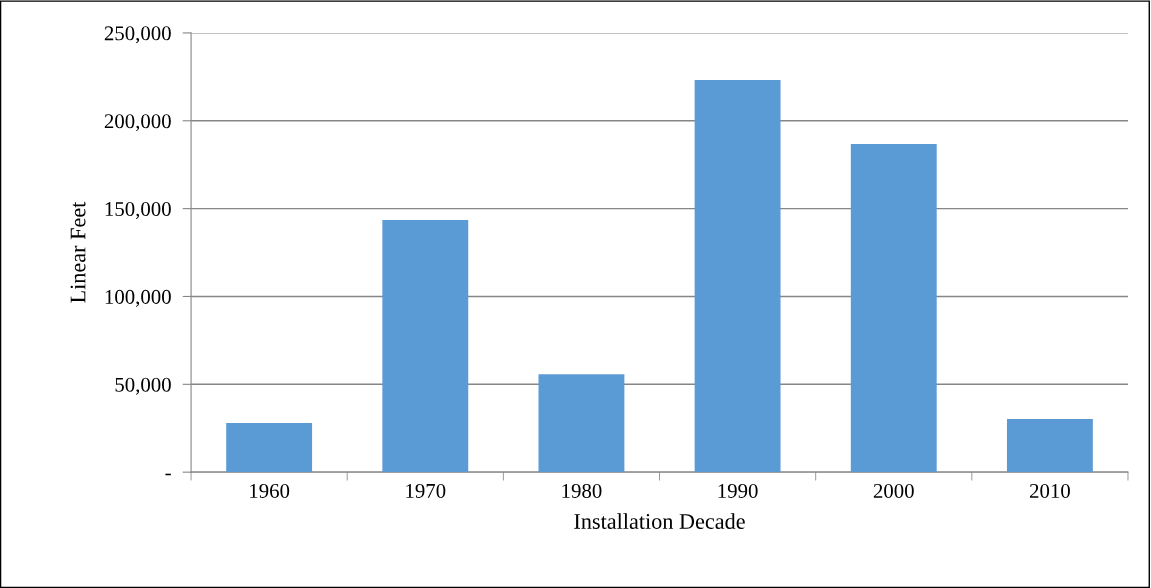 The image size is (1151, 588). Describe the element at coordinates (143, 386) in the screenshot. I see `y-tick-label: 50,000` at that location.